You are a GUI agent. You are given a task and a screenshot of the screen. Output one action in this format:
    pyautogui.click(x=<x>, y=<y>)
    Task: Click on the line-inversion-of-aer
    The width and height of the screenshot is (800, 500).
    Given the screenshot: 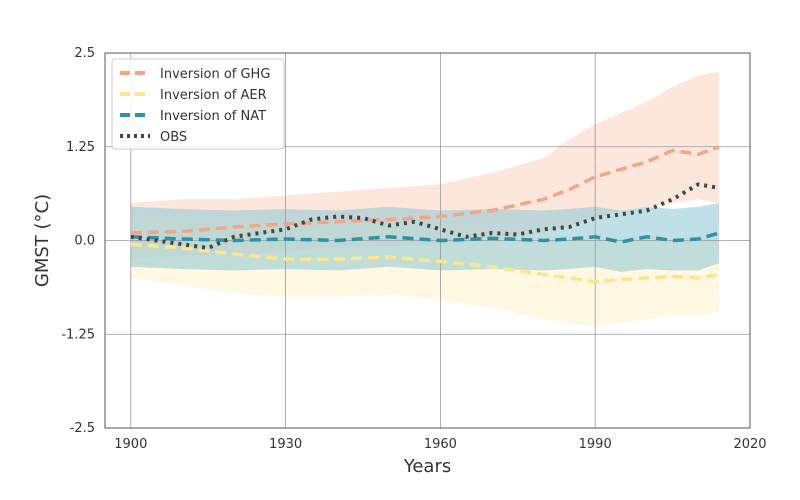 What is the action you would take?
    pyautogui.click(x=425, y=263)
    